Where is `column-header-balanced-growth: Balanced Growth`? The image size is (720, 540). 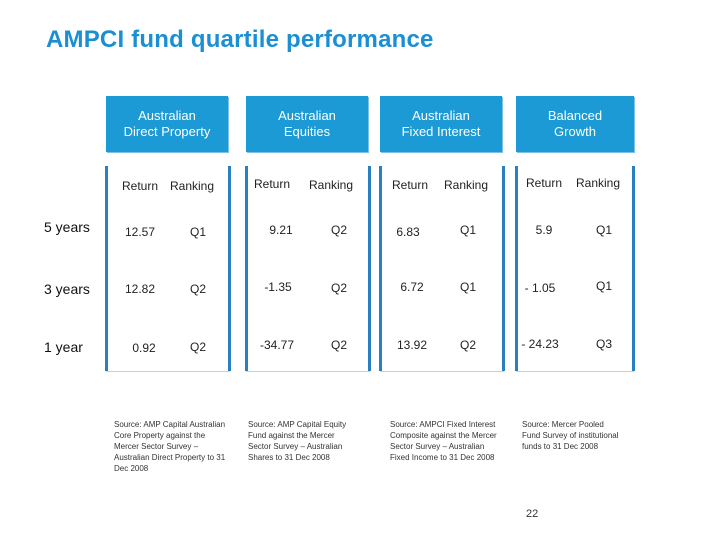
column-header-balanced-growth: Balanced Growth is located at coordinates (575, 124).